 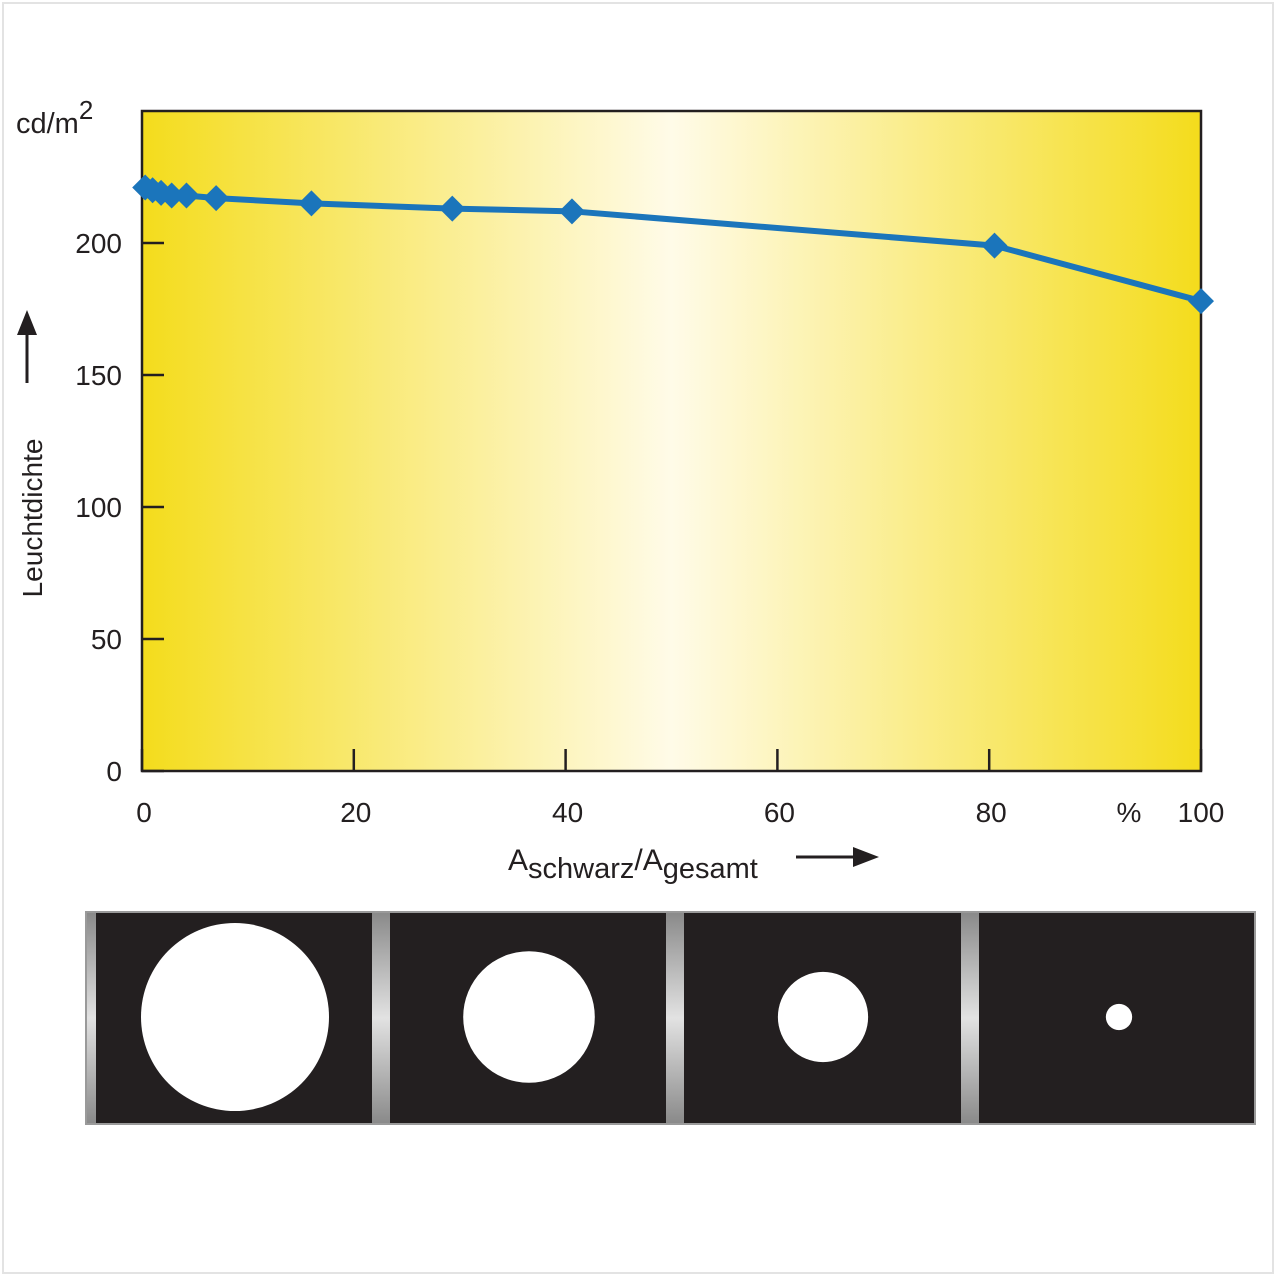 I want to click on x-axis-arrow, so click(x=837, y=857).